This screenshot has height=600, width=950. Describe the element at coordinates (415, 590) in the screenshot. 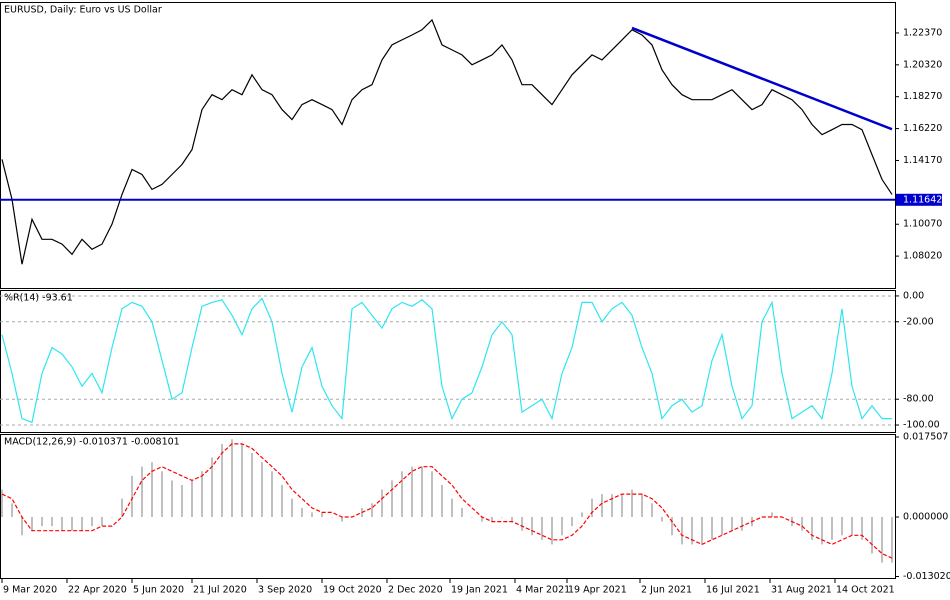

I see `x-tick-label: 2 Dec 2020` at that location.